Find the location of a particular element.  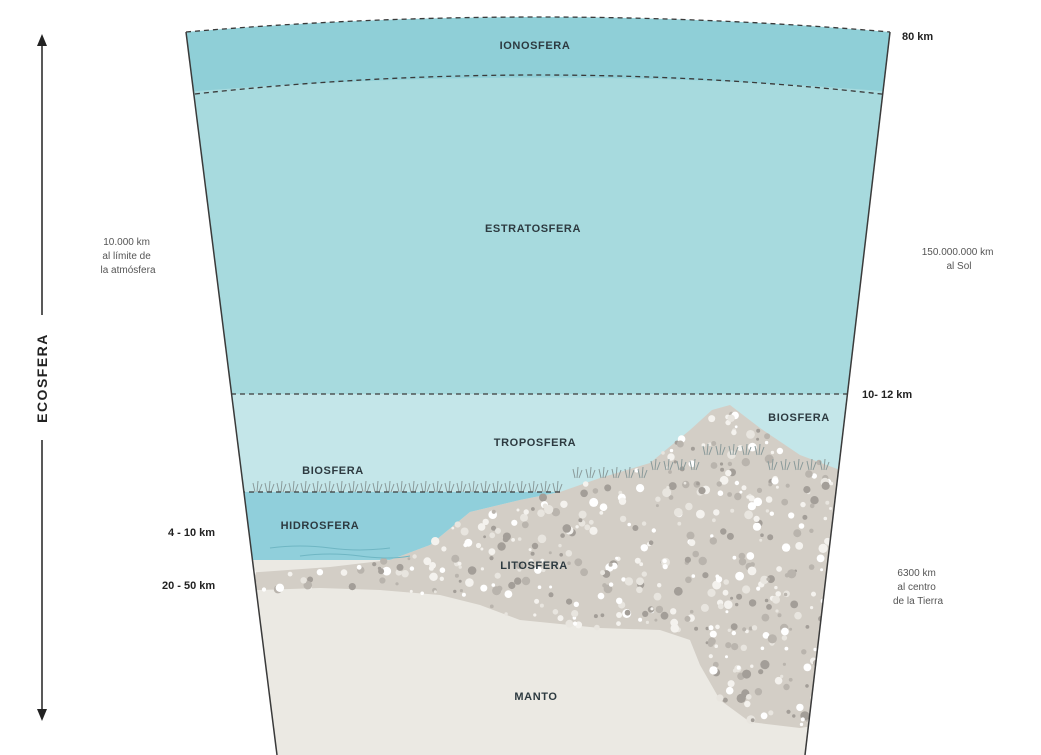

manto-label: MANTO is located at coordinates (535, 697).